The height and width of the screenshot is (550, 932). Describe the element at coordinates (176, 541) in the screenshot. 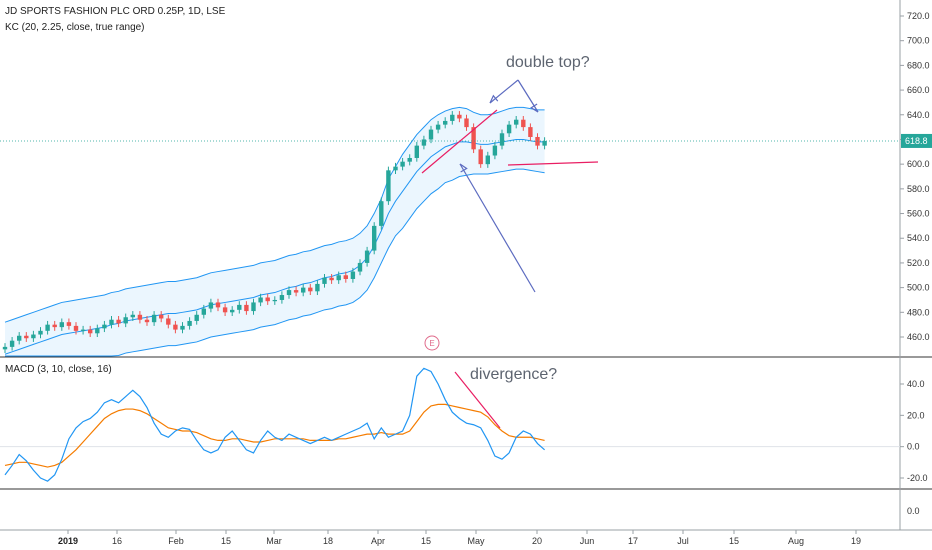

I see `time-tick-label: Feb` at that location.